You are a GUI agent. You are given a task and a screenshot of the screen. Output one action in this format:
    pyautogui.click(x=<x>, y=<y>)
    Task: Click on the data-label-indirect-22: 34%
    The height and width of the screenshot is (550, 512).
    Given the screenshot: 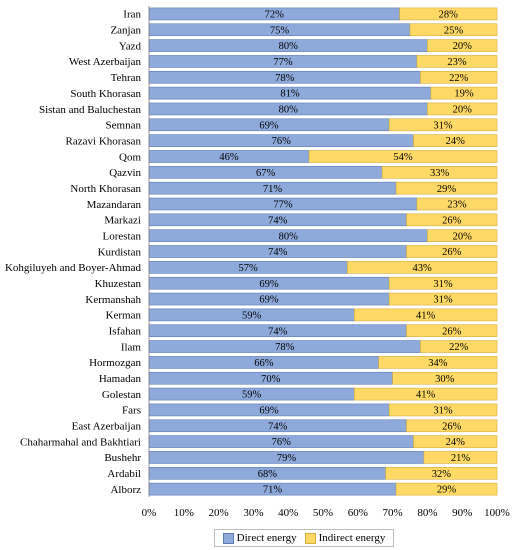 What is the action you would take?
    pyautogui.click(x=438, y=363)
    